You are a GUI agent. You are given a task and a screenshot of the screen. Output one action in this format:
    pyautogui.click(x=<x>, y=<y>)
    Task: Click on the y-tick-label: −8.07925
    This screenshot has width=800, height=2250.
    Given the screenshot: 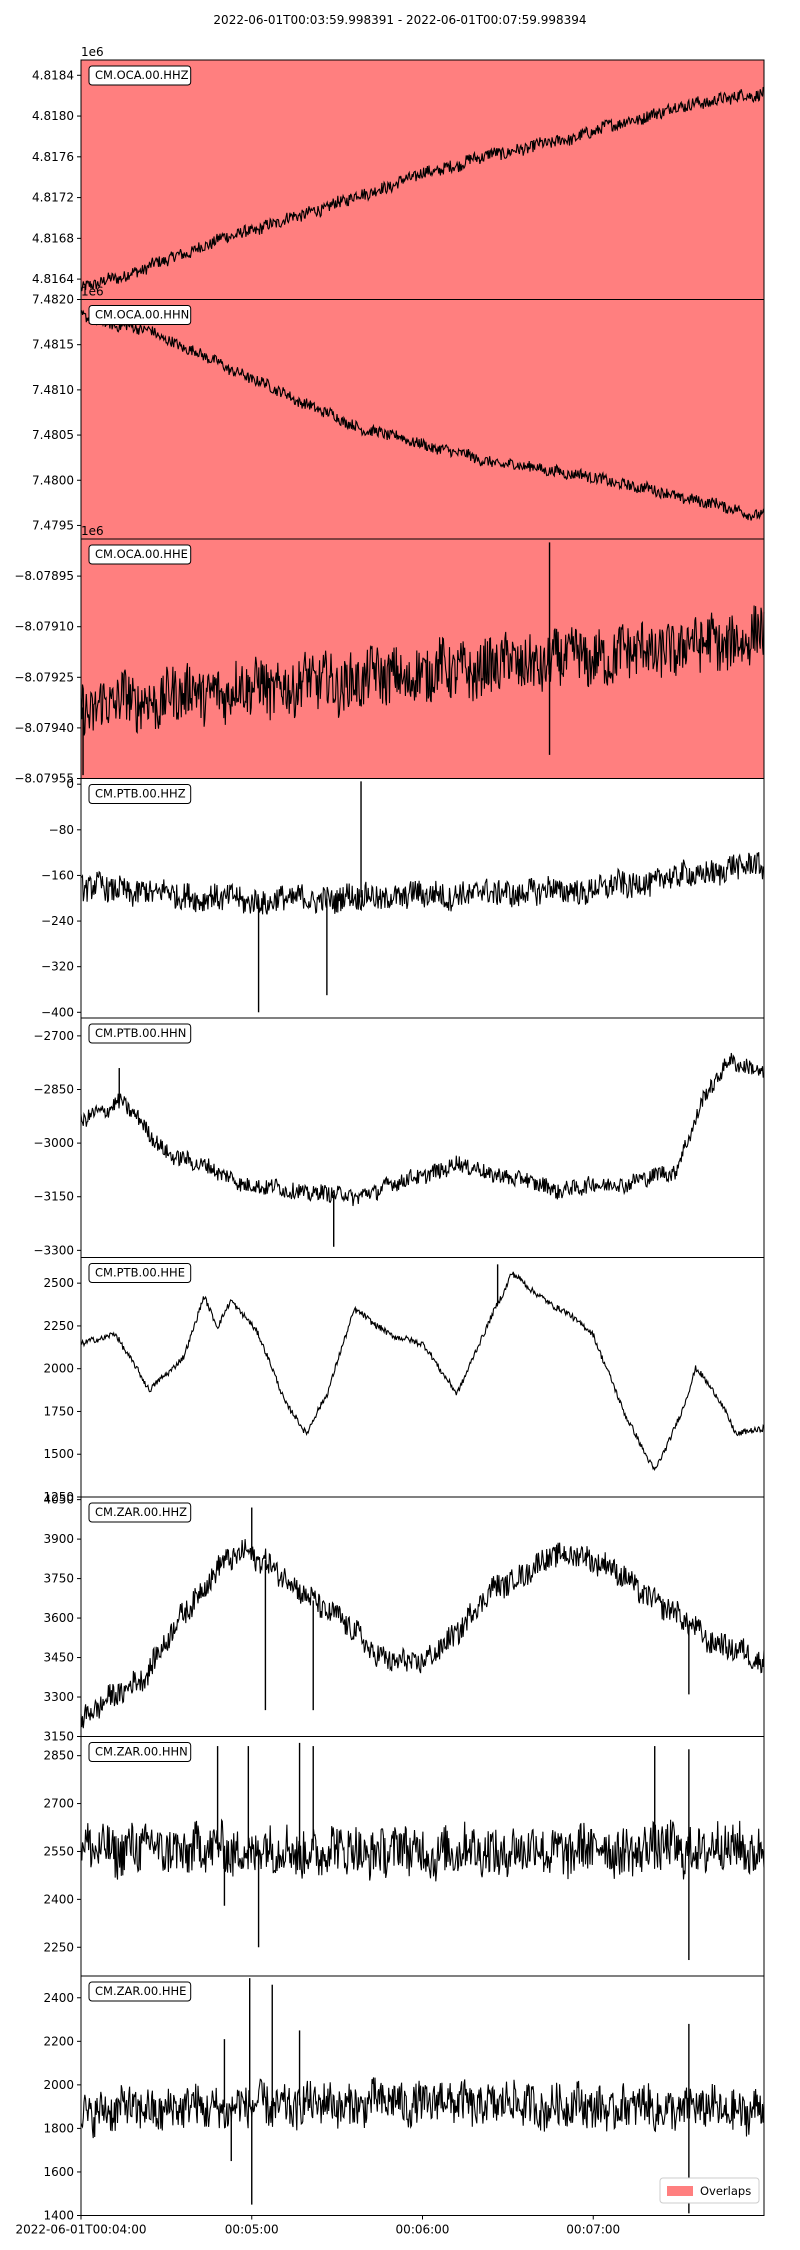 What is the action you would take?
    pyautogui.click(x=44, y=677)
    